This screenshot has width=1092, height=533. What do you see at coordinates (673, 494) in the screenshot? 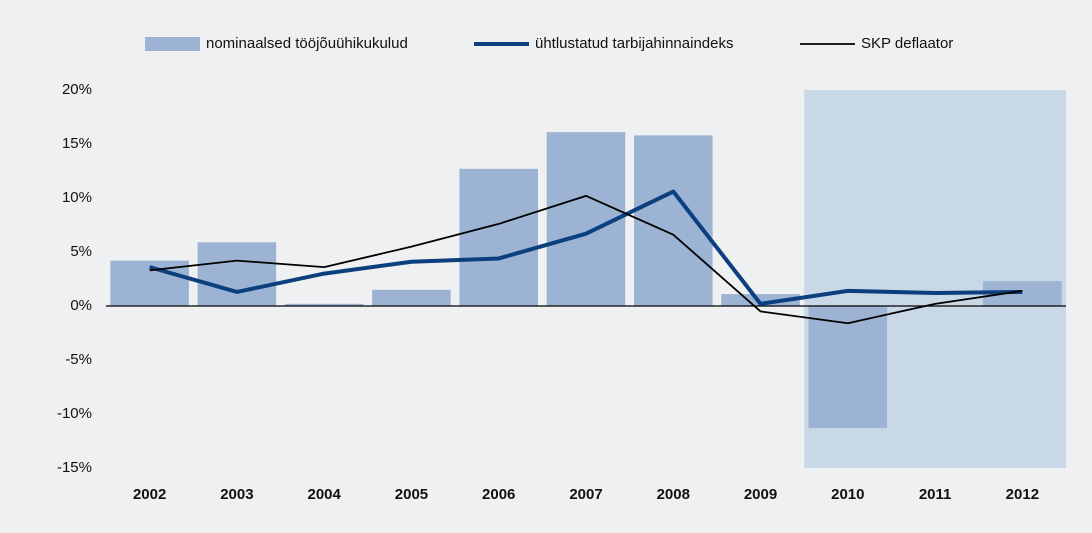
I see `x-tick-label: 2008` at bounding box center [673, 494].